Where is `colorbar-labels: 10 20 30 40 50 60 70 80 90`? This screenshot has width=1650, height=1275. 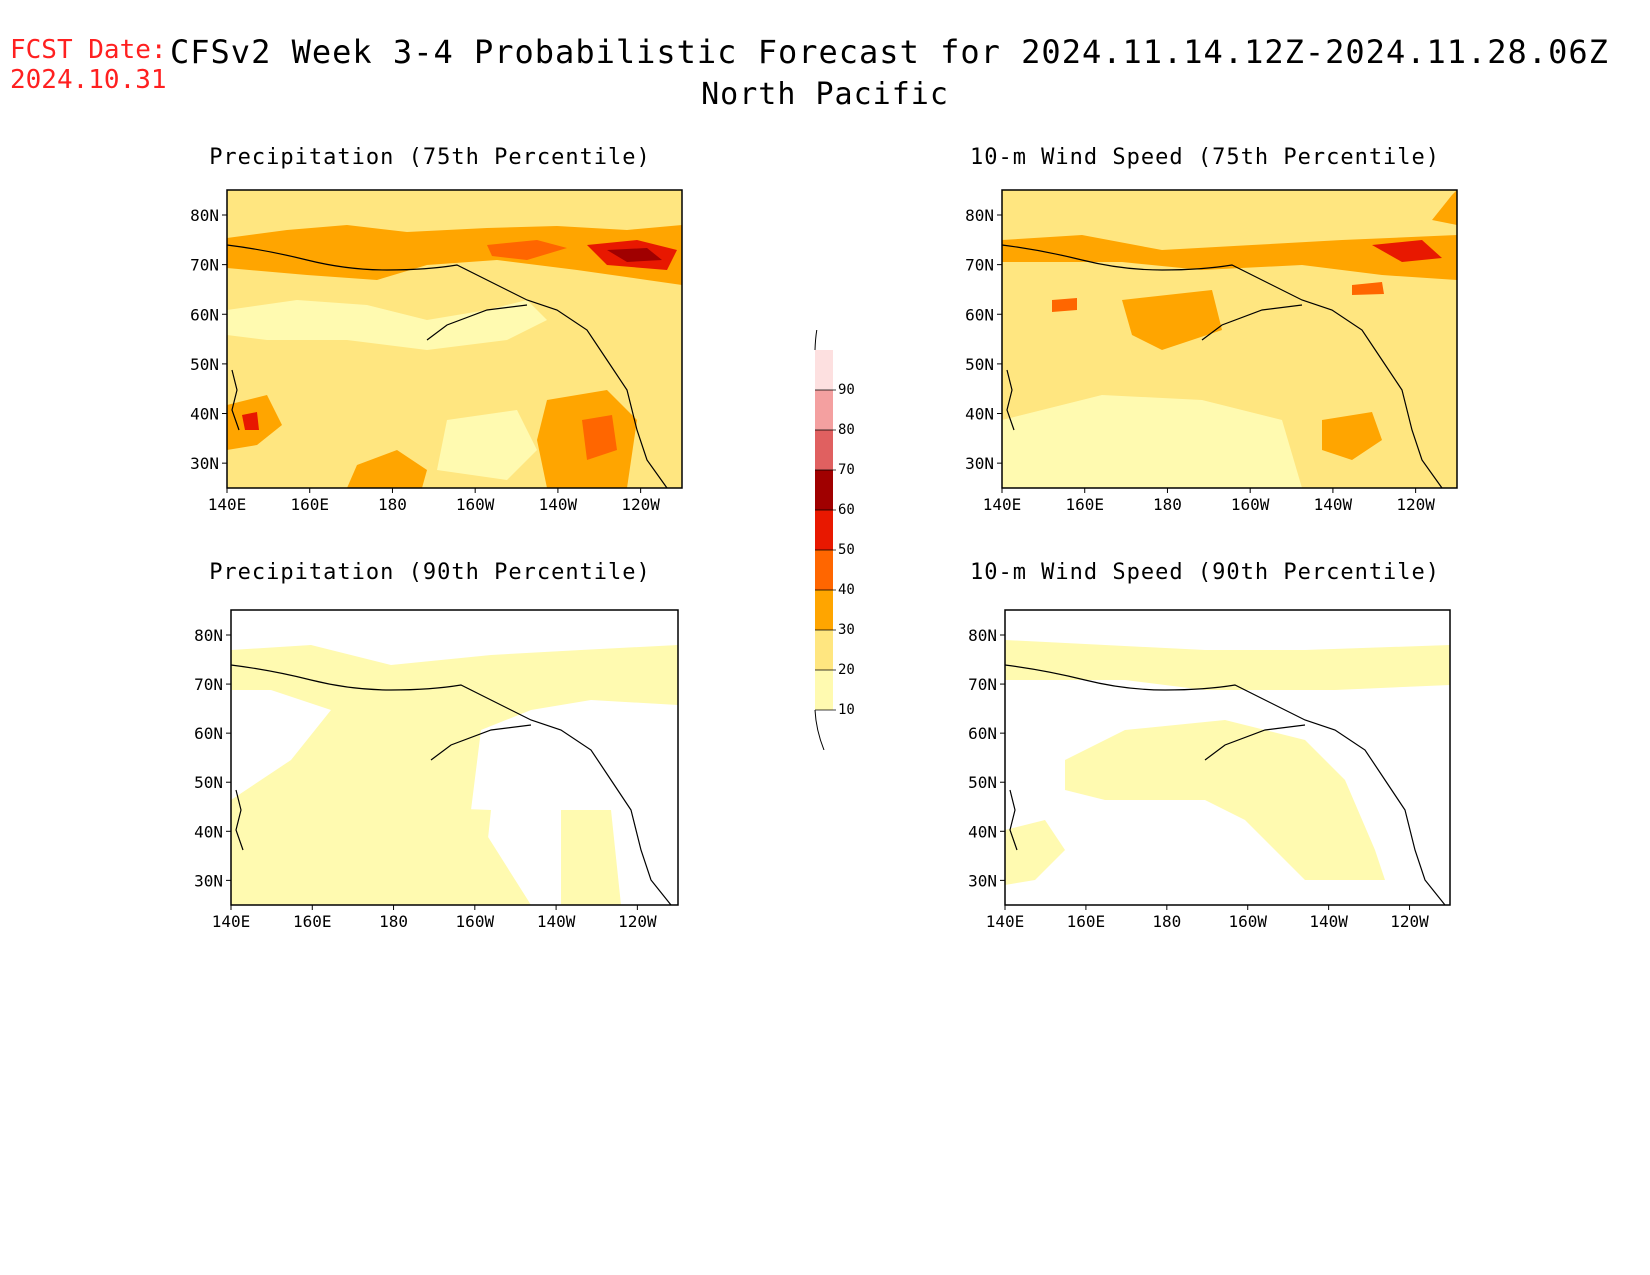
colorbar-labels: 10 20 30 40 50 60 70 80 90 is located at coordinates (835, 550).